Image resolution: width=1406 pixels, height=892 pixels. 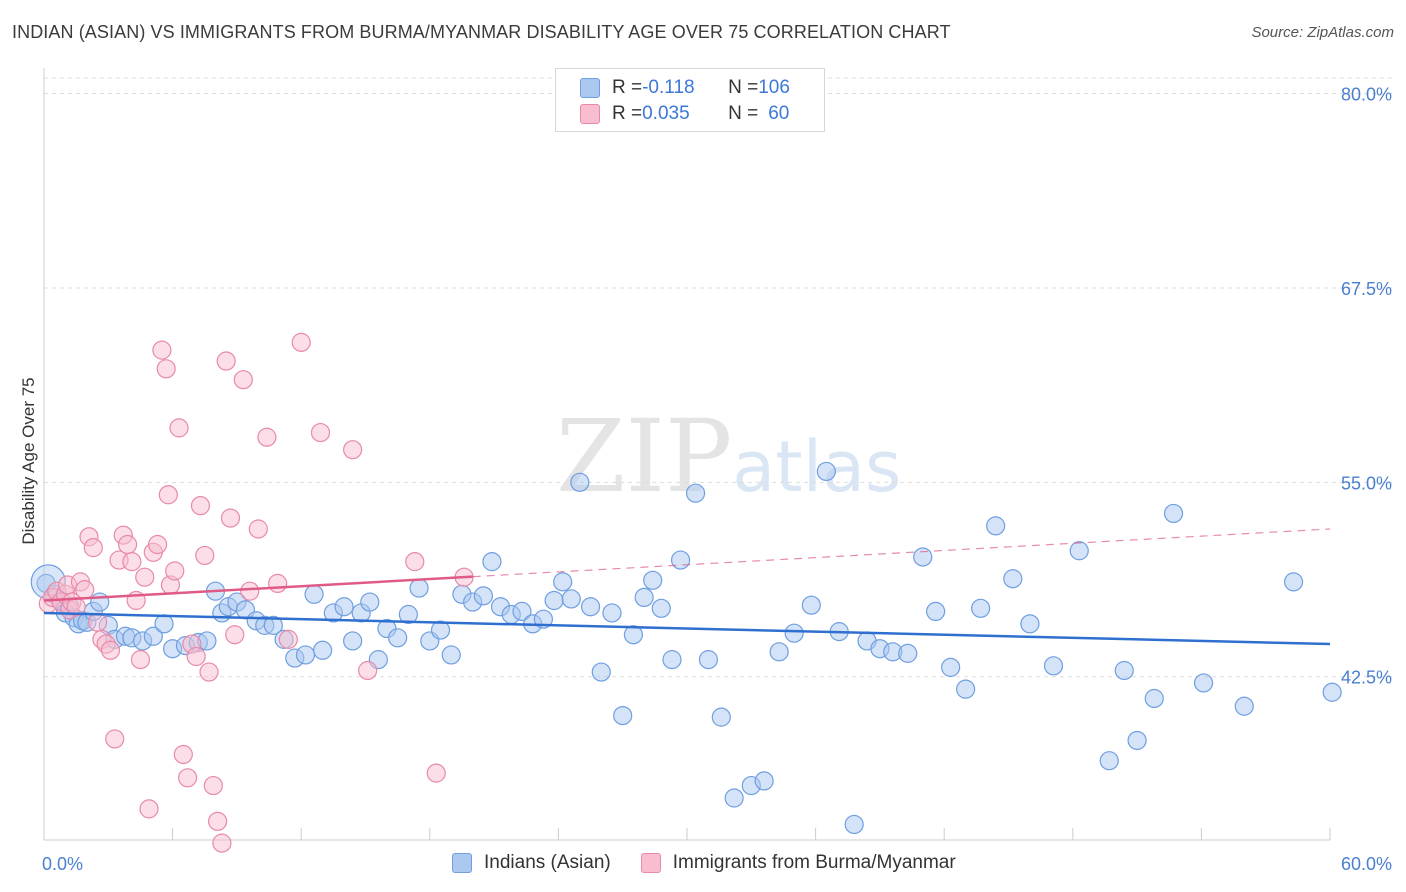 I want to click on x-tick-label: 0.0%, so click(x=62, y=864).